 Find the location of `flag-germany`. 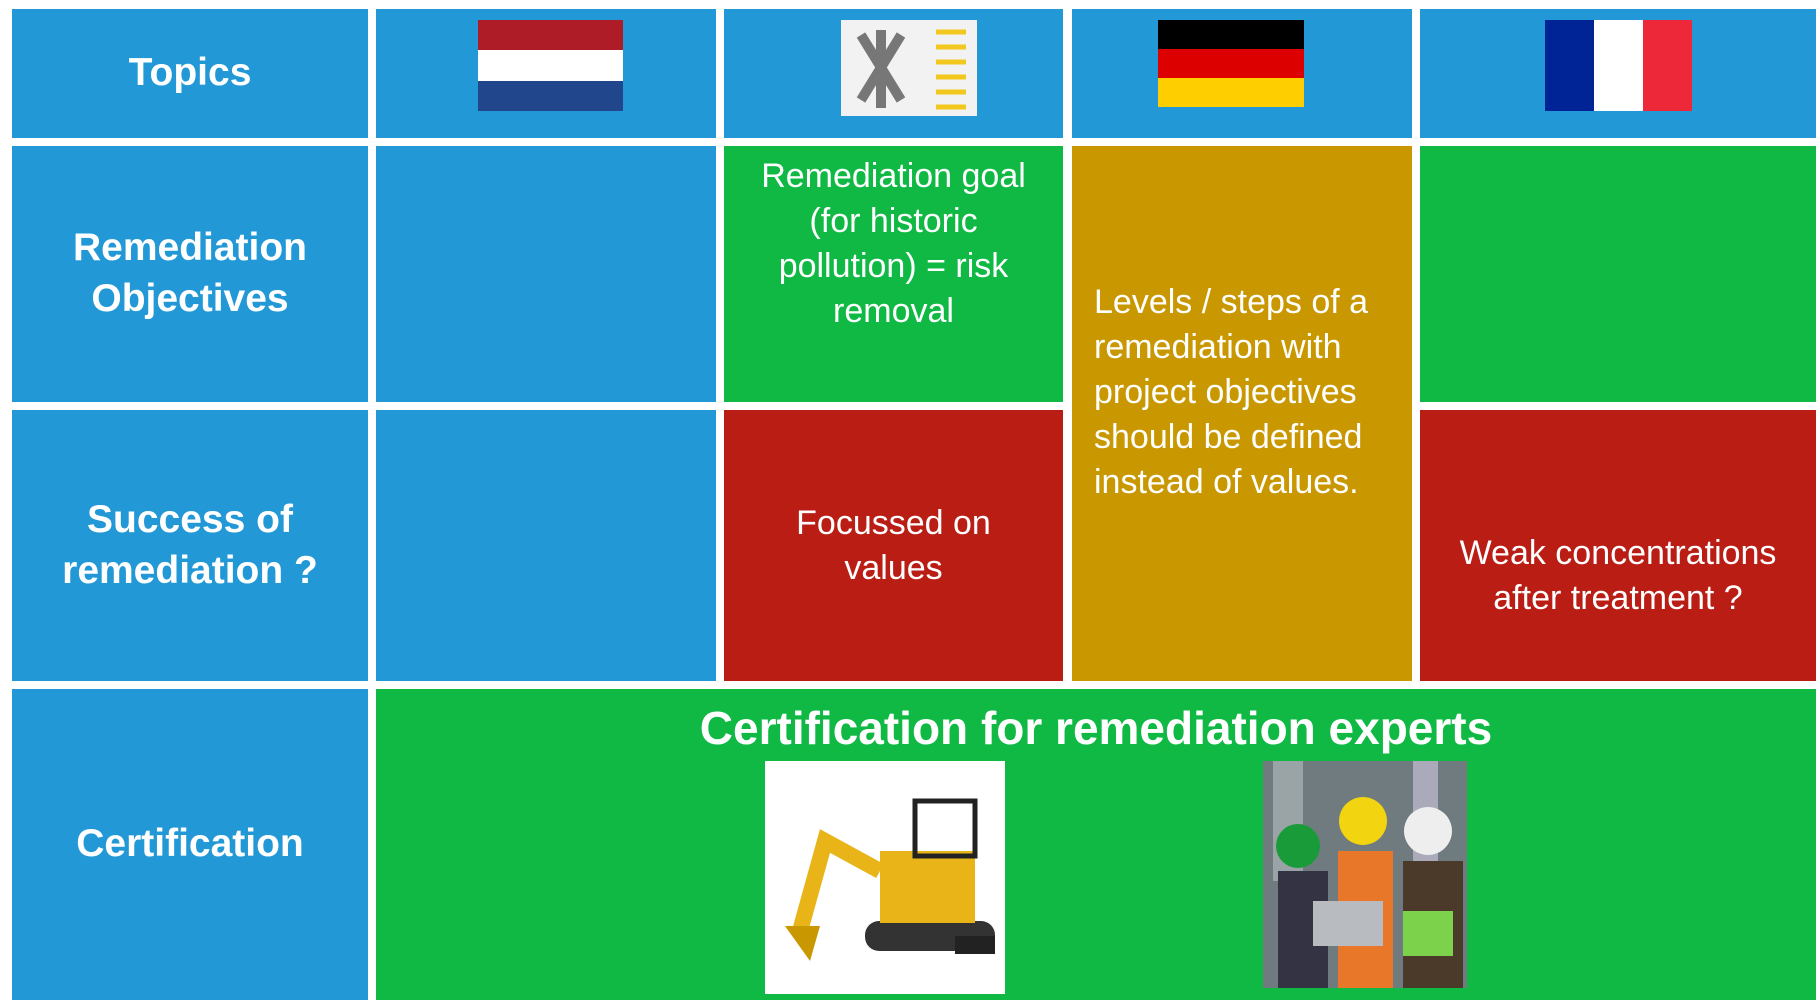

flag-germany is located at coordinates (1231, 63).